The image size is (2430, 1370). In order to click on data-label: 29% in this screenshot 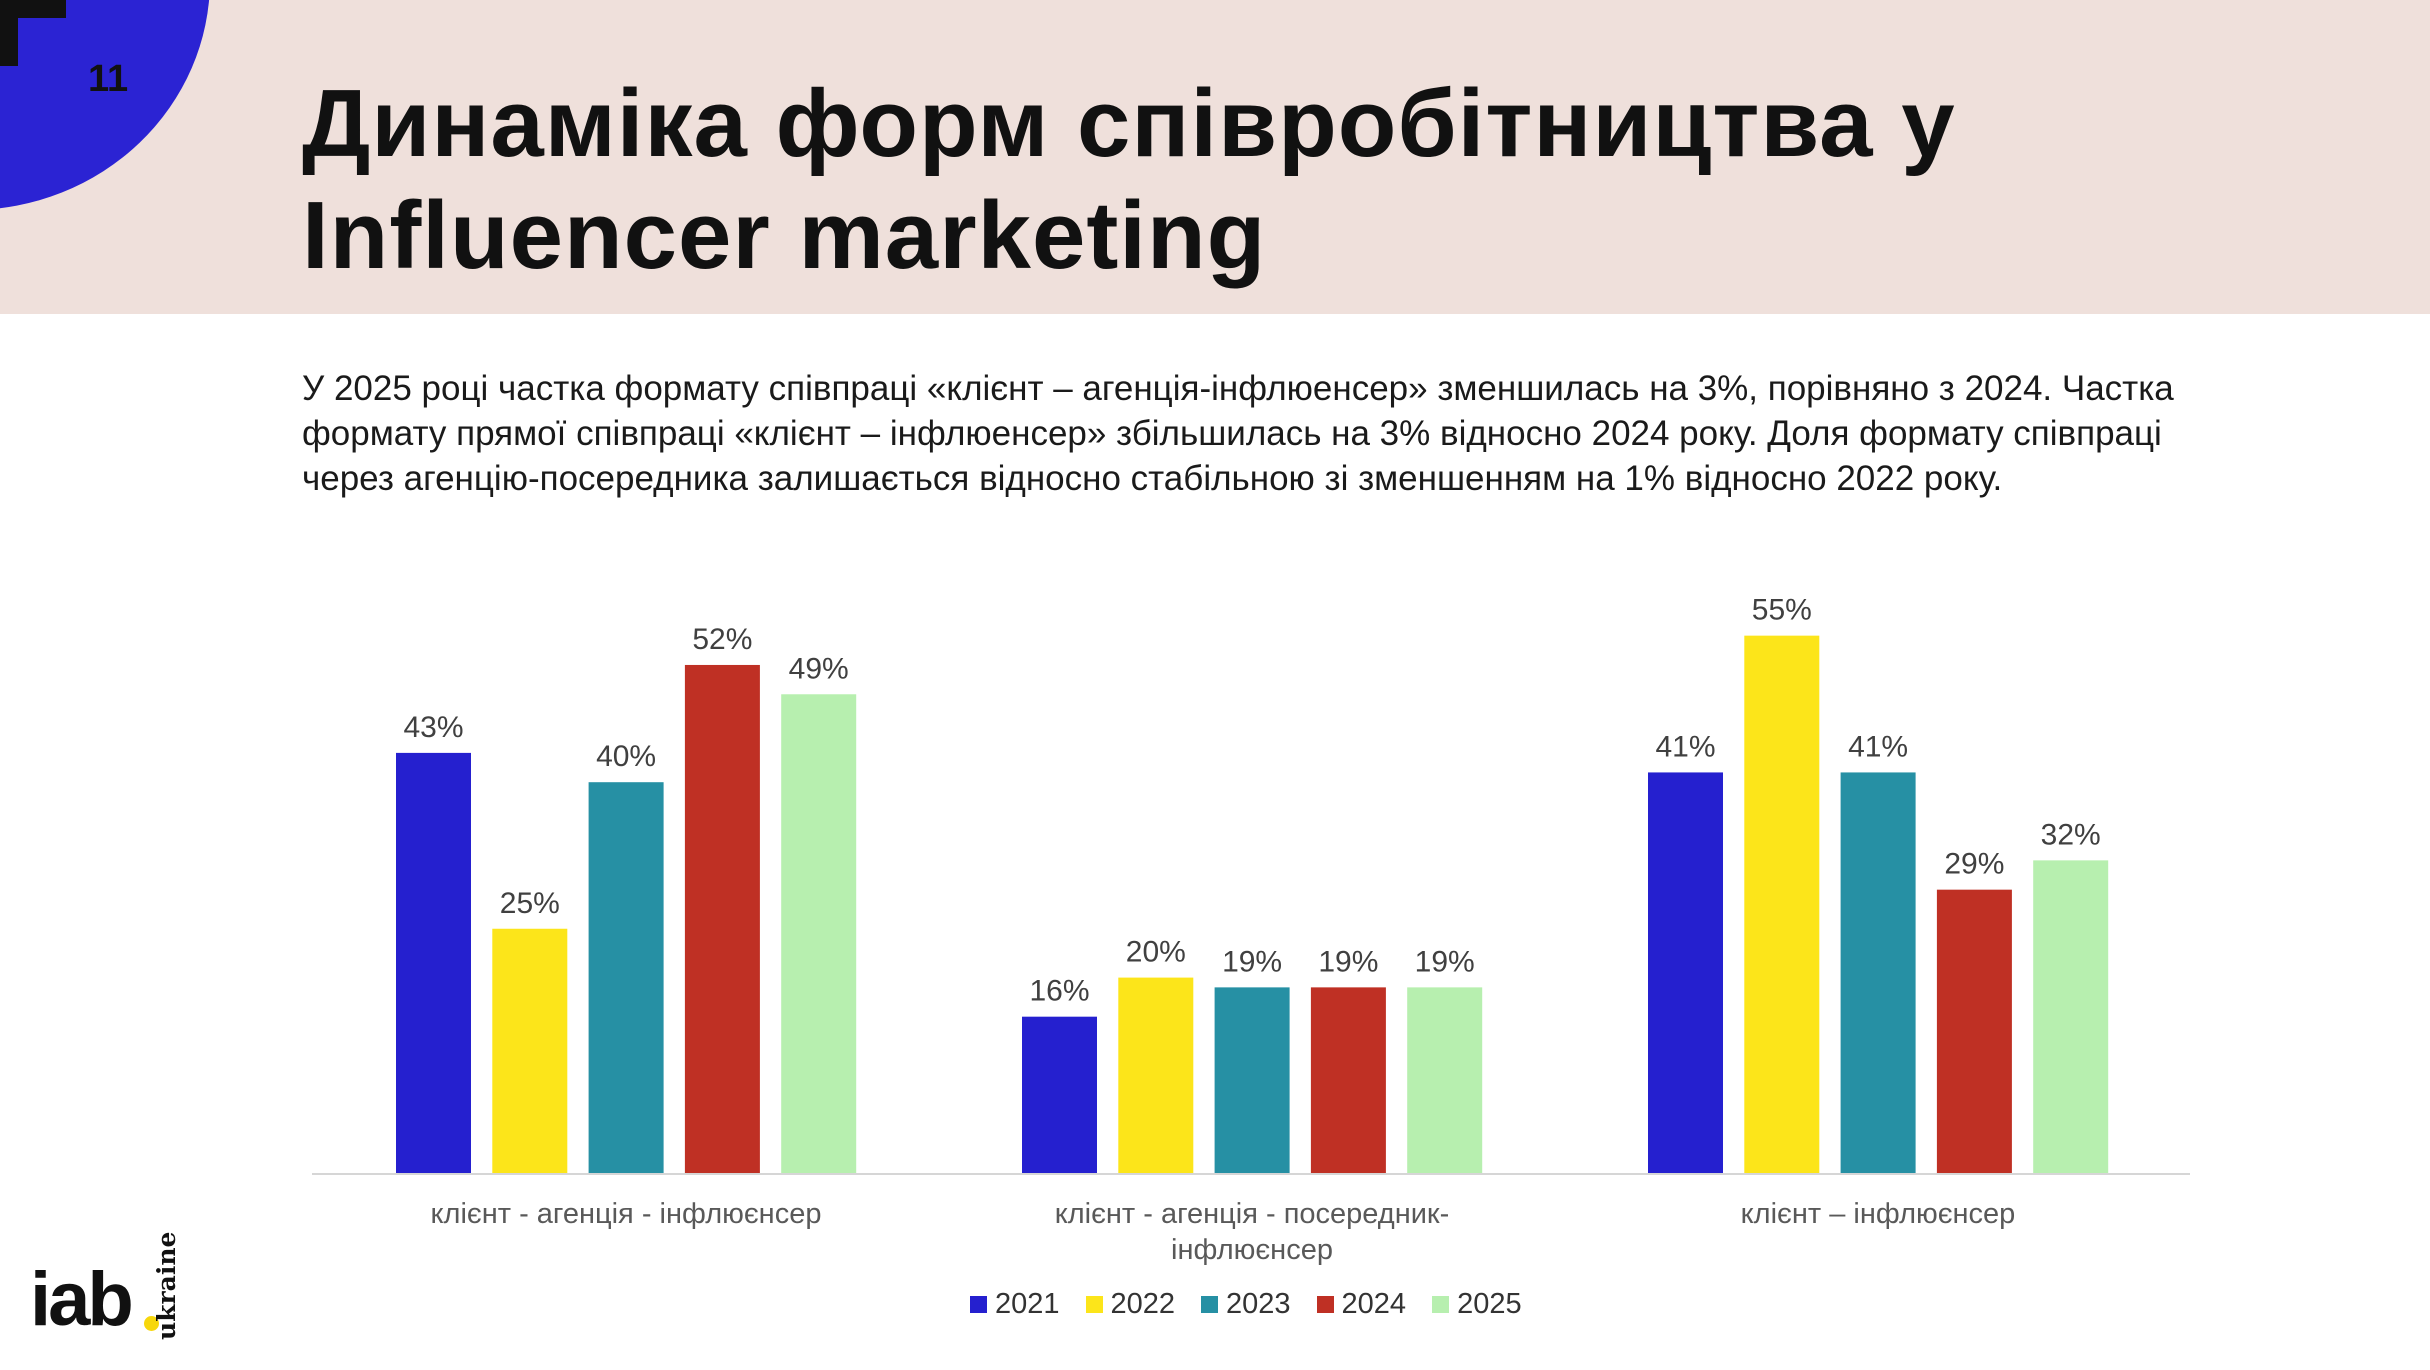, I will do `click(1974, 864)`.